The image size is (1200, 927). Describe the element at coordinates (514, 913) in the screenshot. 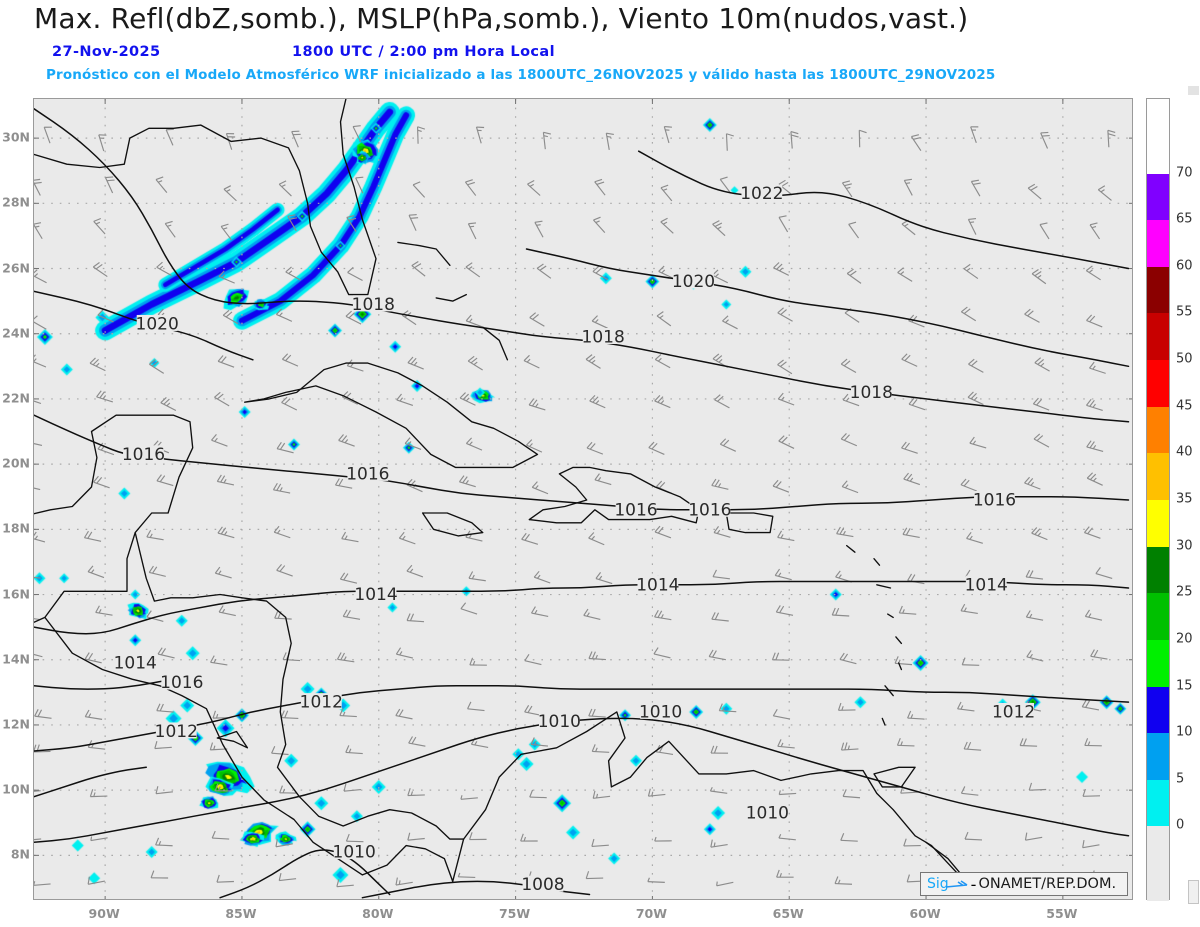

I see `lon-tick-75w: 75W` at that location.